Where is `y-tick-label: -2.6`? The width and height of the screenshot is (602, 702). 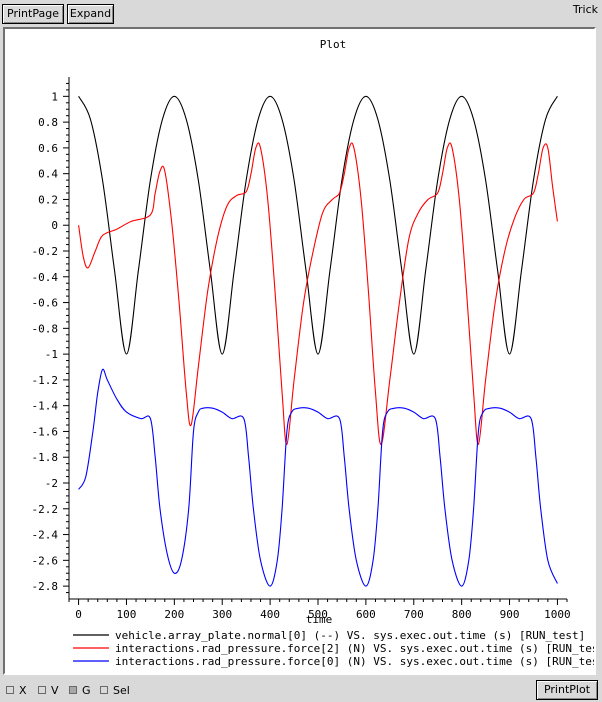 y-tick-label: -2.6 is located at coordinates (45, 560).